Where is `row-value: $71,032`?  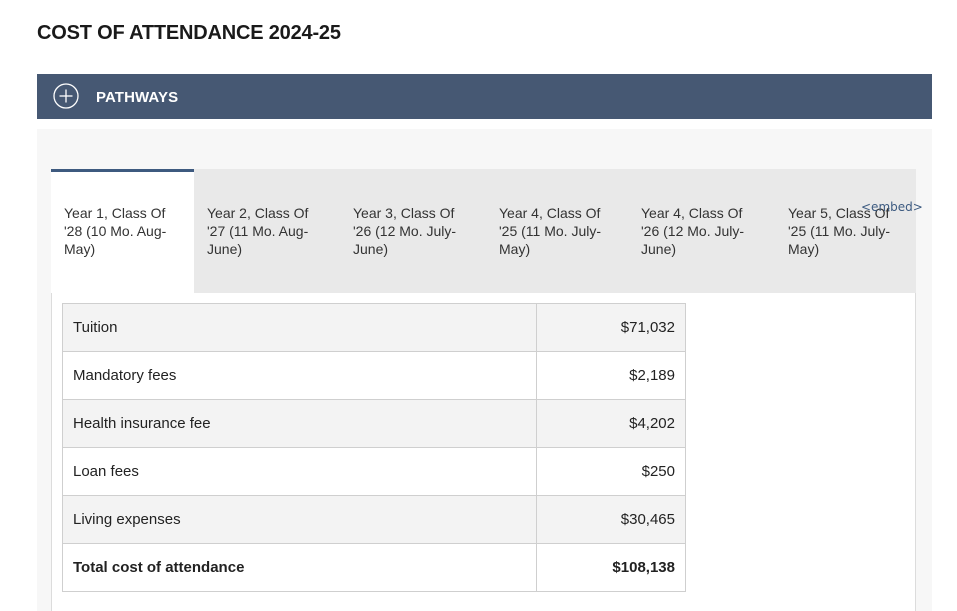
row-value: $71,032 is located at coordinates (611, 327).